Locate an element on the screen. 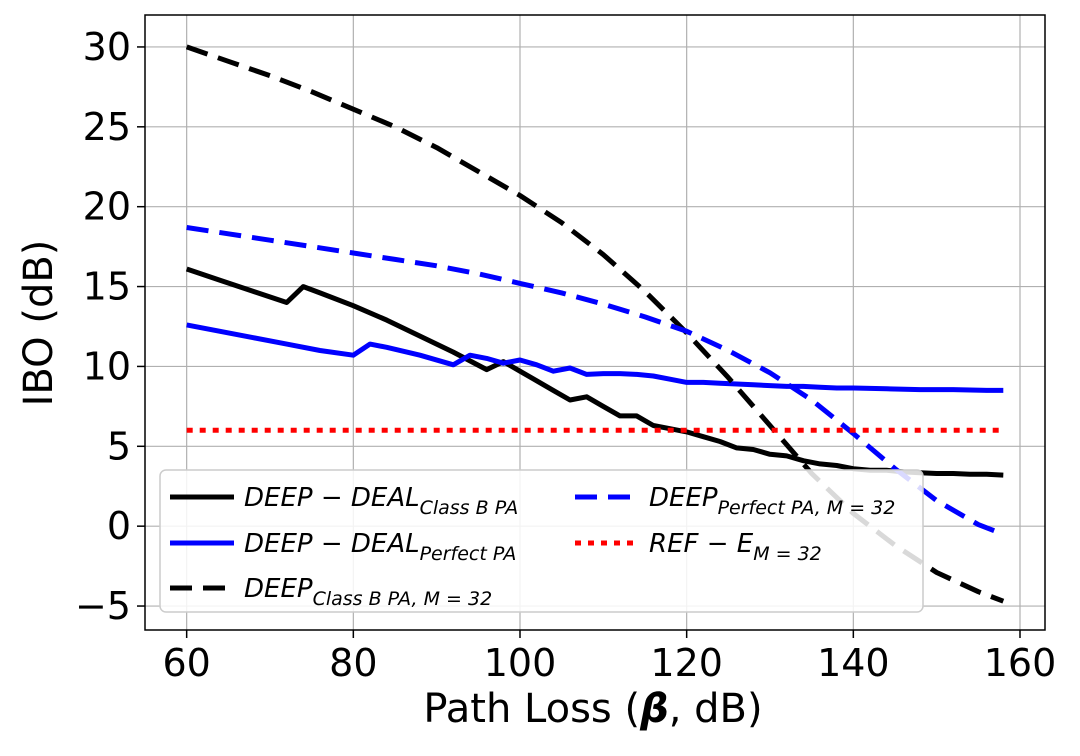  y-tick-label: 25 is located at coordinates (107, 127).